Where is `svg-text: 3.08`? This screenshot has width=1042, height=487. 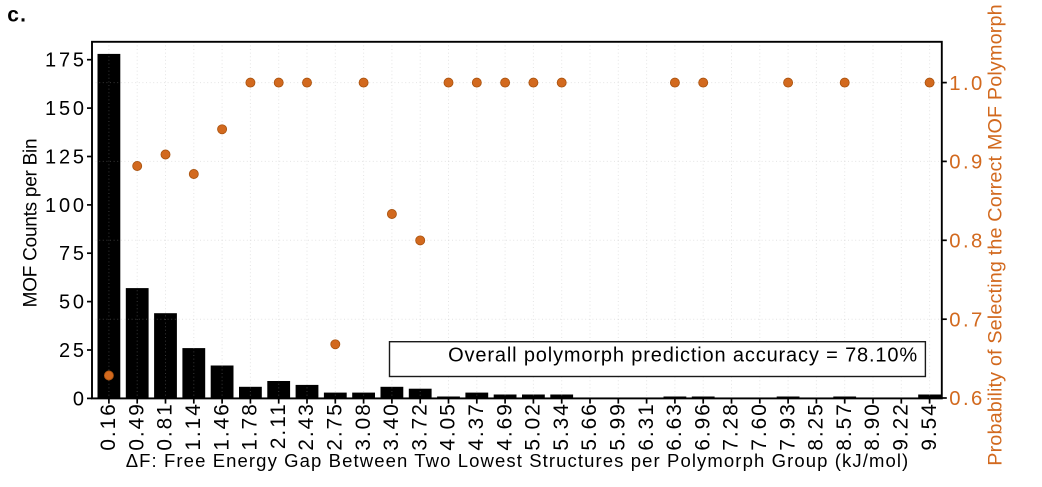
svg-text: 3.08 is located at coordinates (363, 426).